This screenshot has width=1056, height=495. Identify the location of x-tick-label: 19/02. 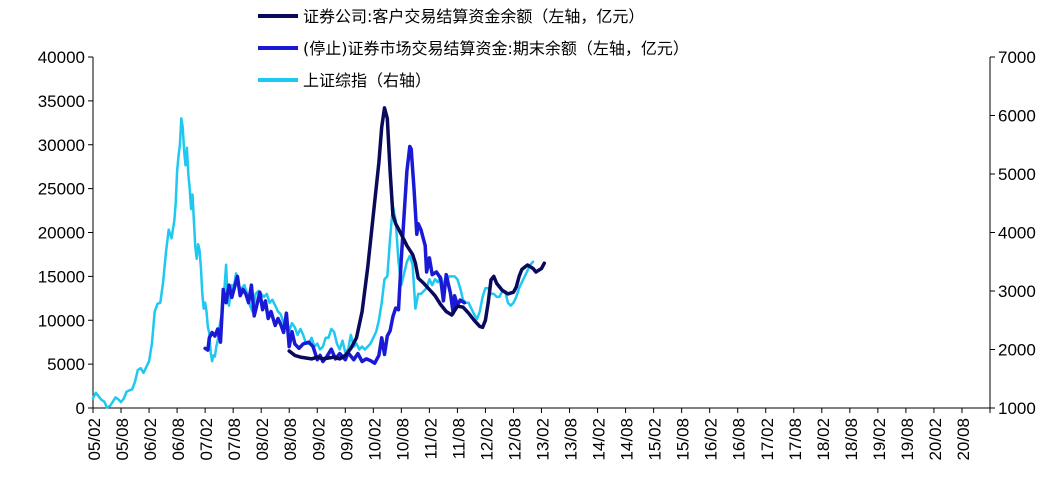
(879, 439).